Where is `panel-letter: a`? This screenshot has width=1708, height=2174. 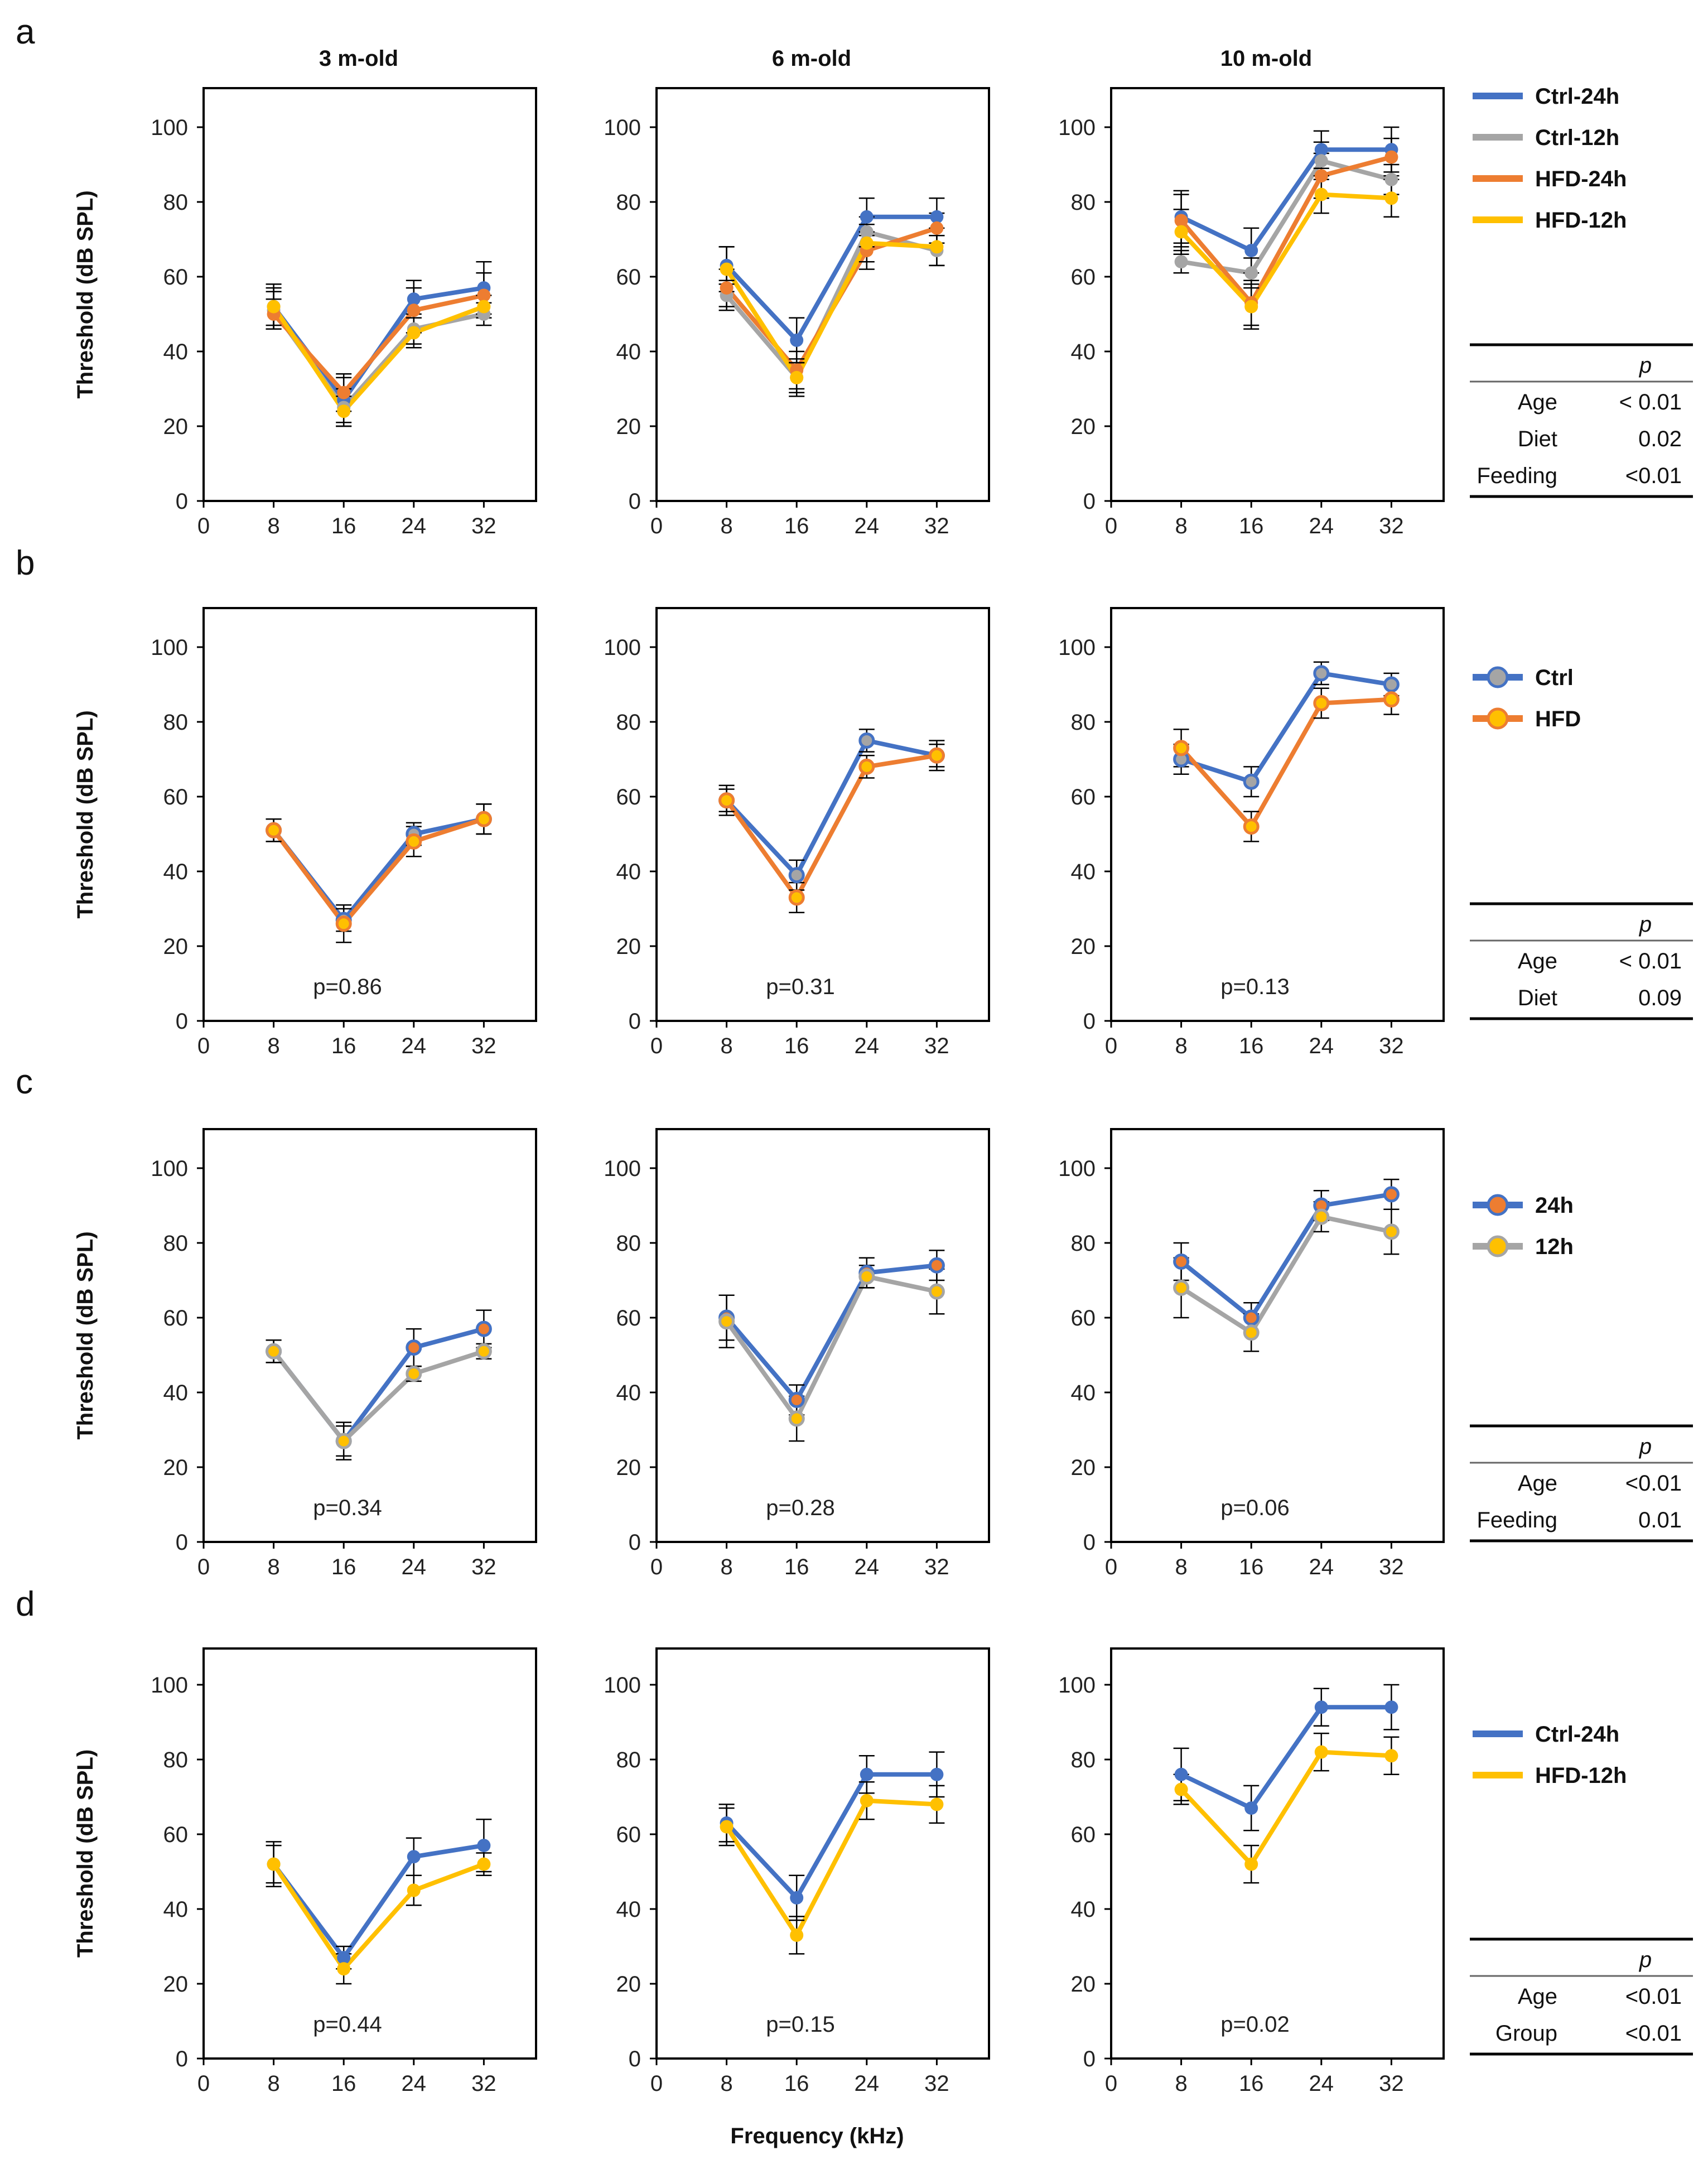 panel-letter: a is located at coordinates (25, 32).